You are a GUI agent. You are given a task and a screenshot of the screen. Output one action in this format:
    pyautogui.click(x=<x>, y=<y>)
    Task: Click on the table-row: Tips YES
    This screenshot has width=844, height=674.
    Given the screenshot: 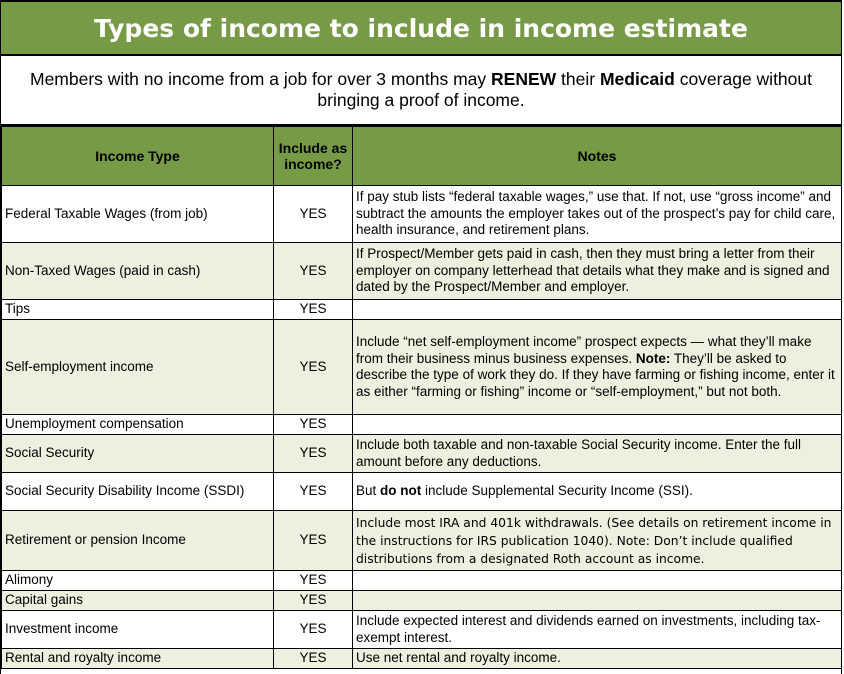 What is the action you would take?
    pyautogui.click(x=421, y=309)
    